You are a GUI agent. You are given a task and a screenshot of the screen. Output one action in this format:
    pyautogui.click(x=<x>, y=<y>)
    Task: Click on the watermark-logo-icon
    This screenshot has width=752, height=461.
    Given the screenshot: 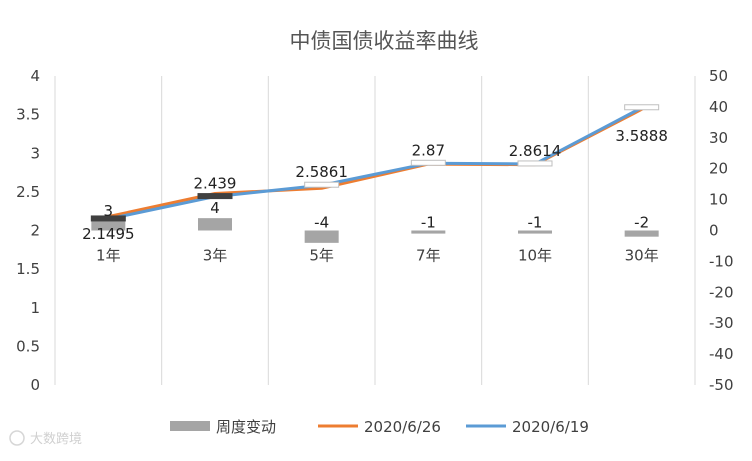 What is the action you would take?
    pyautogui.click(x=17, y=438)
    